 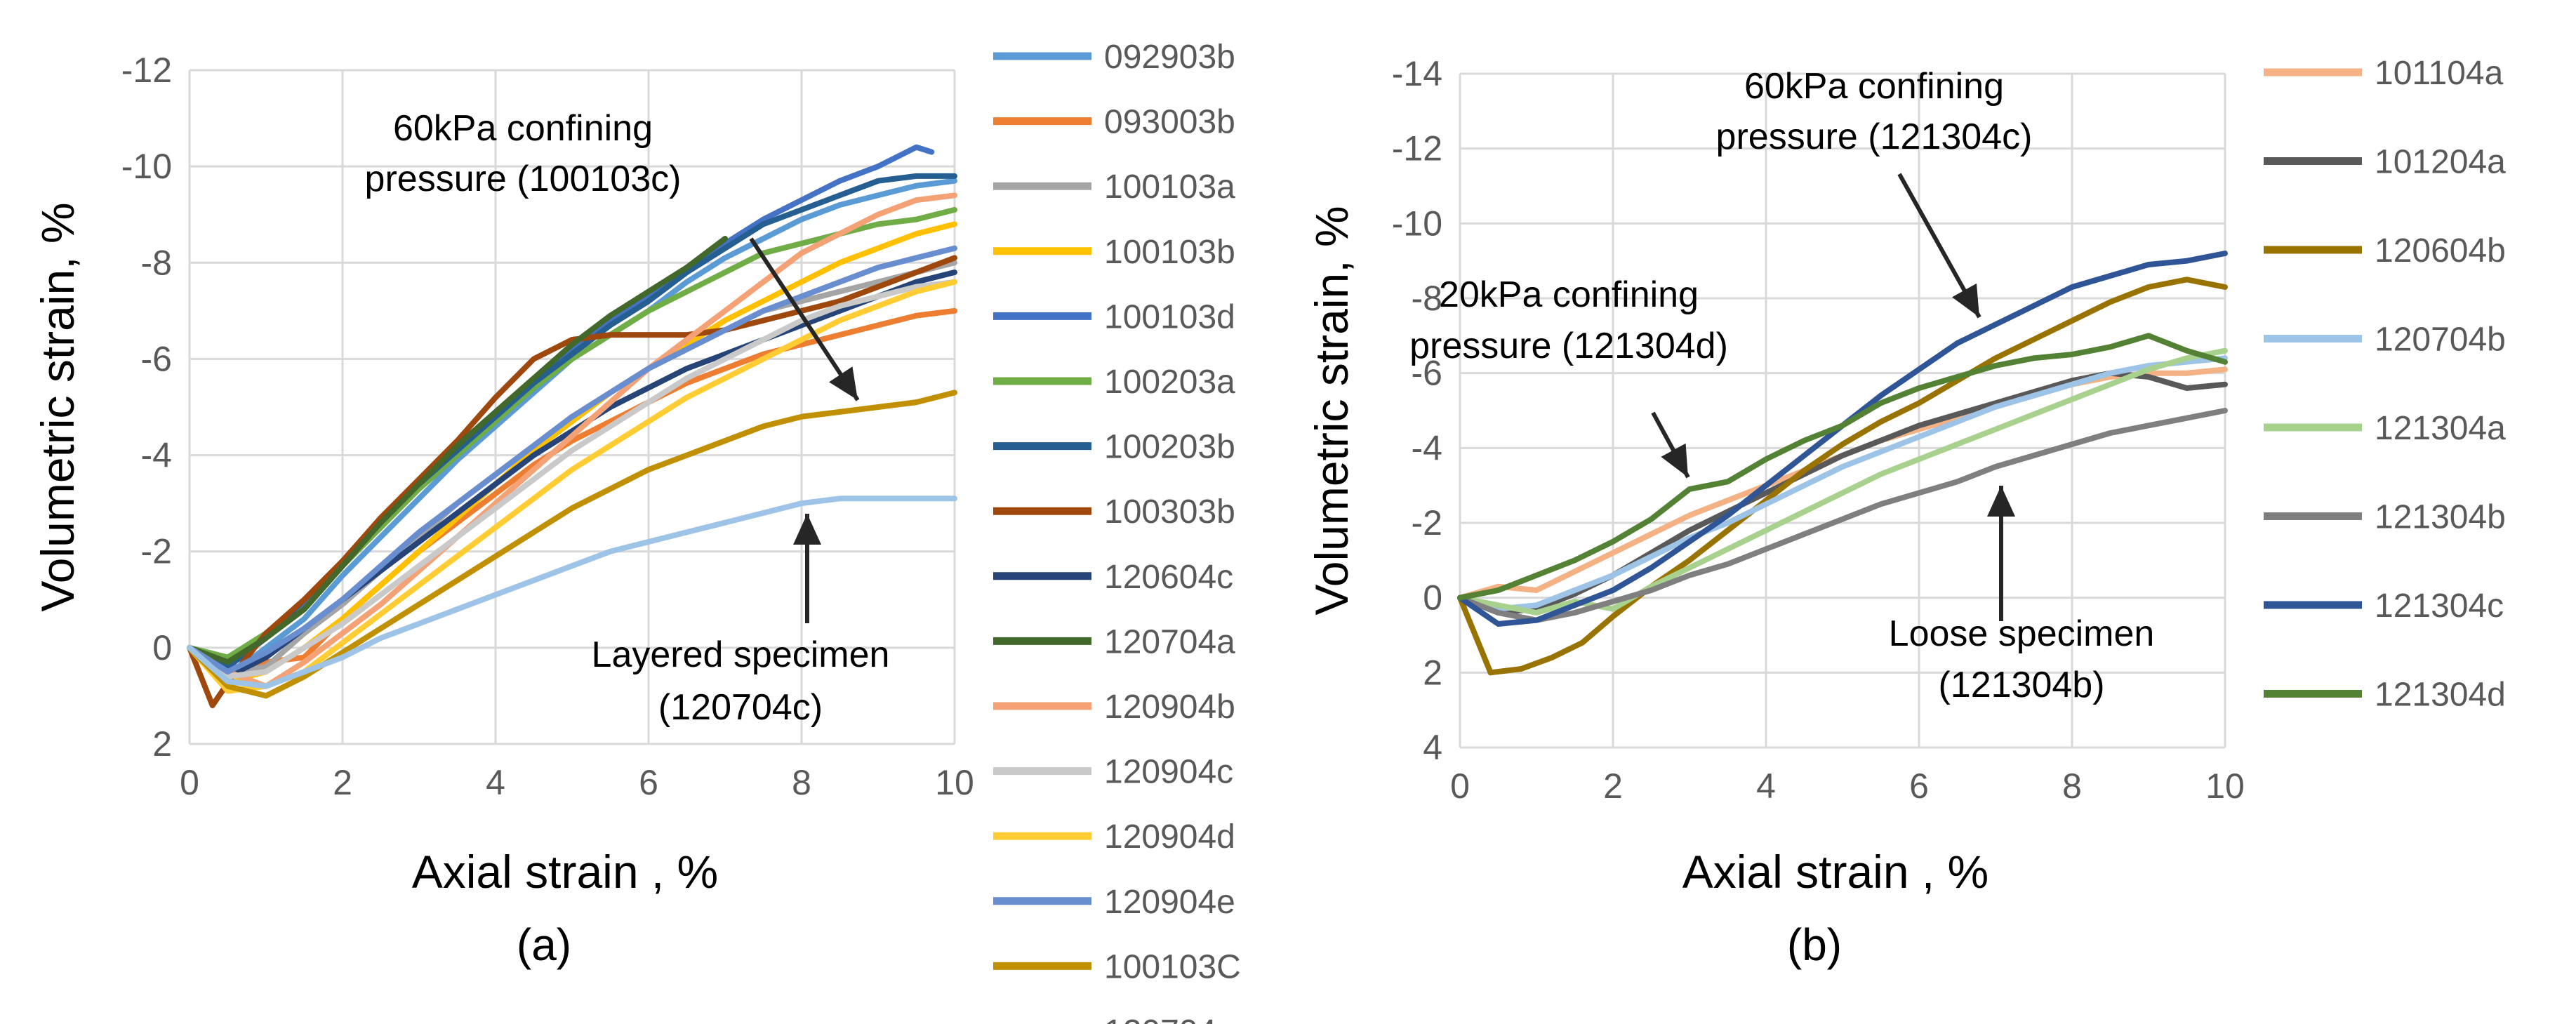 I want to click on legend-label: 100103C, so click(x=1173, y=967).